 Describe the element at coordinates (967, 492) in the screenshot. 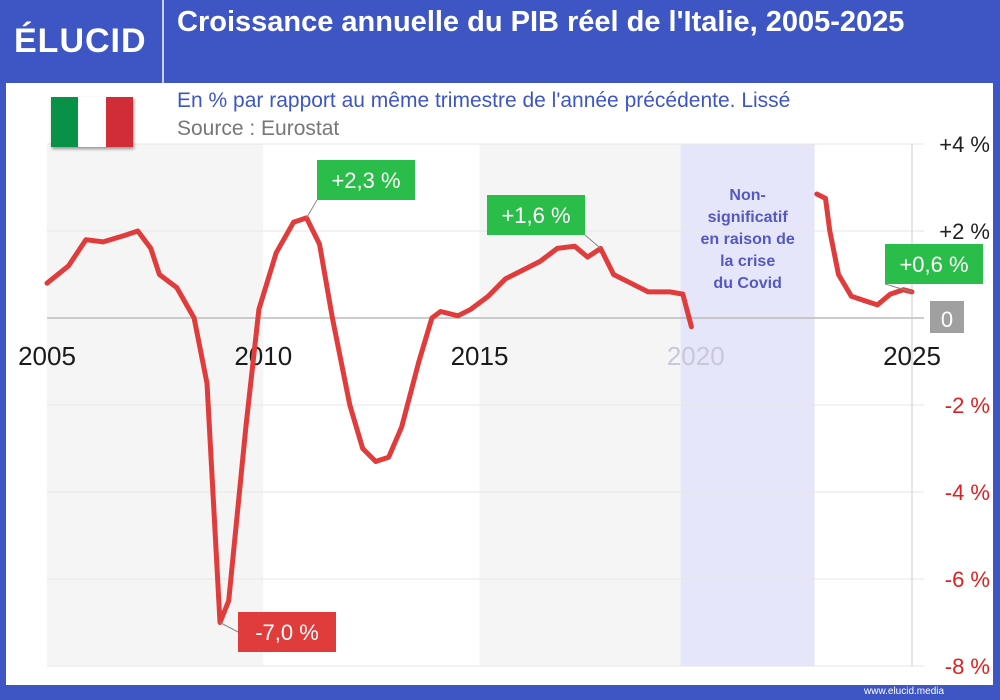

I see `y-tick-label: -4 %` at that location.